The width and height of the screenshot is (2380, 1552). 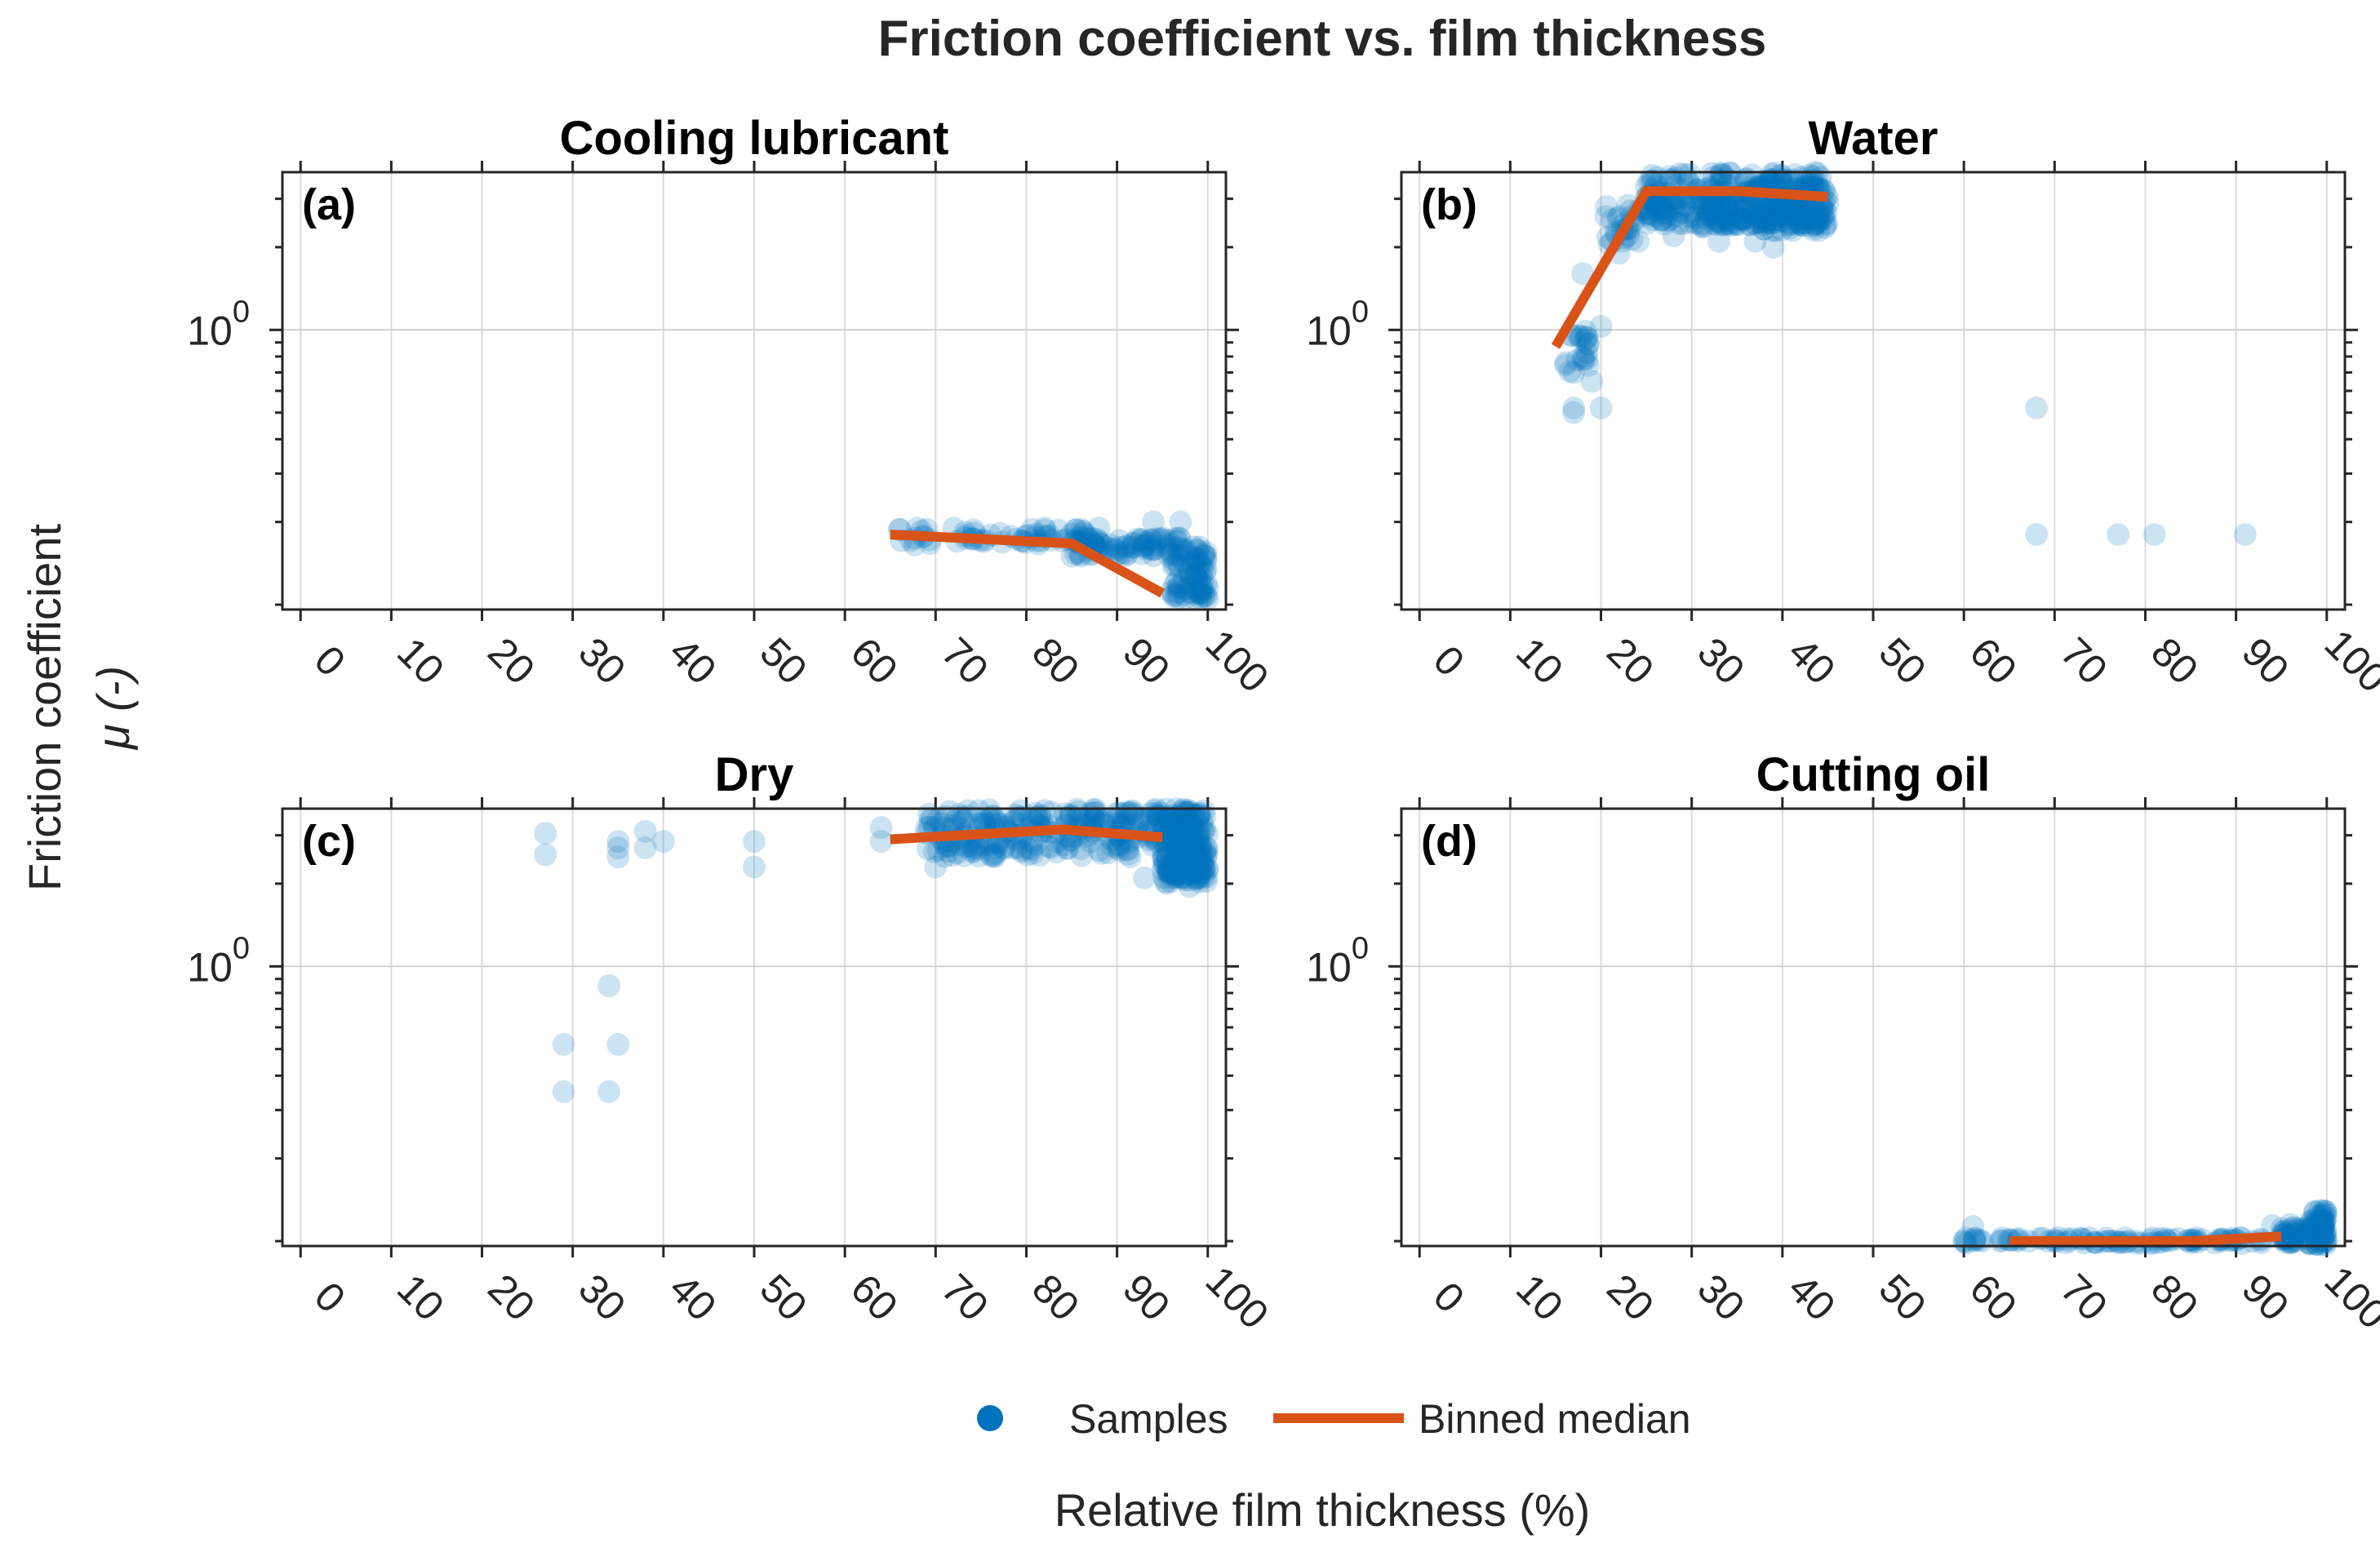 I want to click on chart-title: Friction coefficient vs. film thickness, so click(x=1323, y=39).